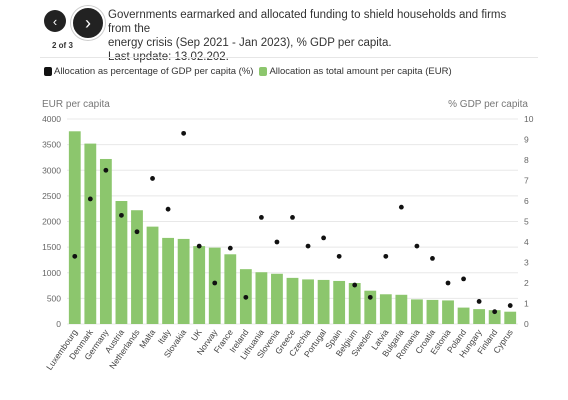  Describe the element at coordinates (488, 104) in the screenshot. I see `right-axis-title: % GDP per capita` at that location.